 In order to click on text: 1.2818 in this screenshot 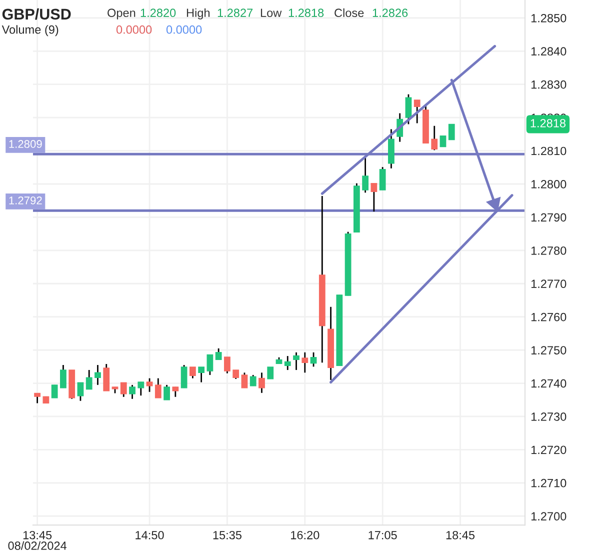, I will do `click(548, 123)`.